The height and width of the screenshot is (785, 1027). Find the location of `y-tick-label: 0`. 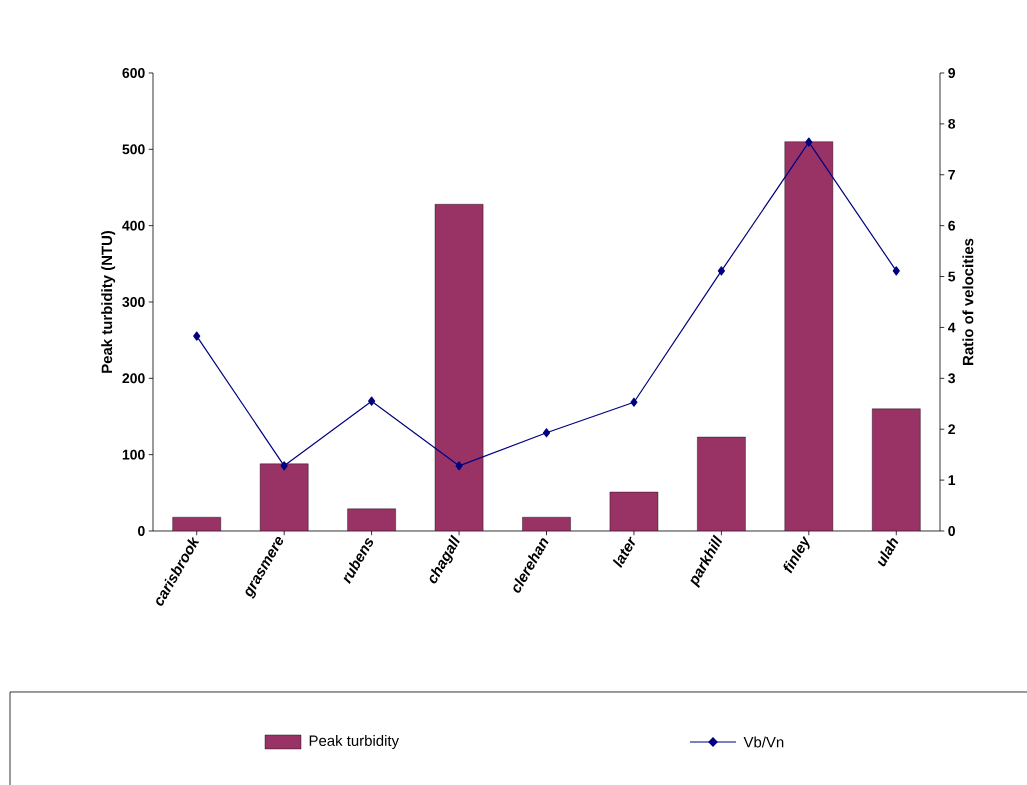

y-tick-label: 0 is located at coordinates (141, 531).